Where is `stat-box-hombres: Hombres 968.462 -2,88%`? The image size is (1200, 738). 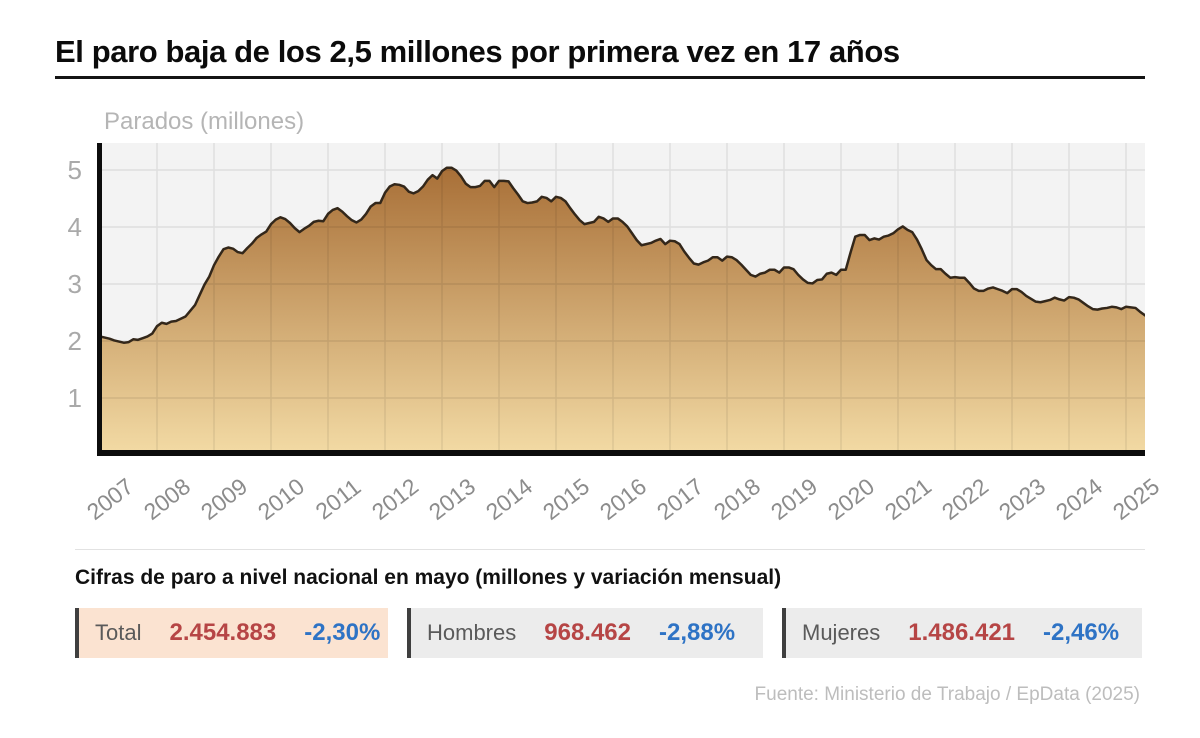 stat-box-hombres: Hombres 968.462 -2,88% is located at coordinates (585, 633).